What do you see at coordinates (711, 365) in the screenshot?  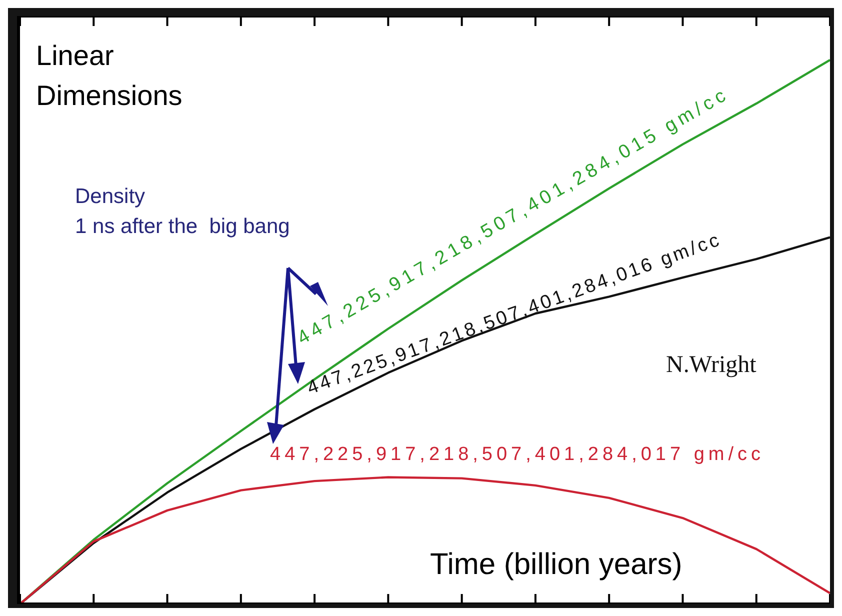 I see `annotation: N.Wright` at bounding box center [711, 365].